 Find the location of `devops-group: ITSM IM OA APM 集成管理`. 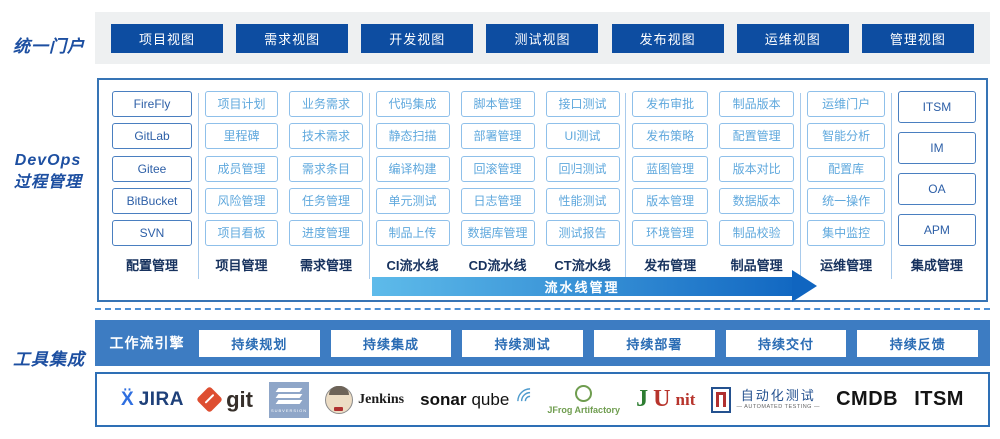

devops-group: ITSM IM OA APM 集成管理 is located at coordinates (936, 182).